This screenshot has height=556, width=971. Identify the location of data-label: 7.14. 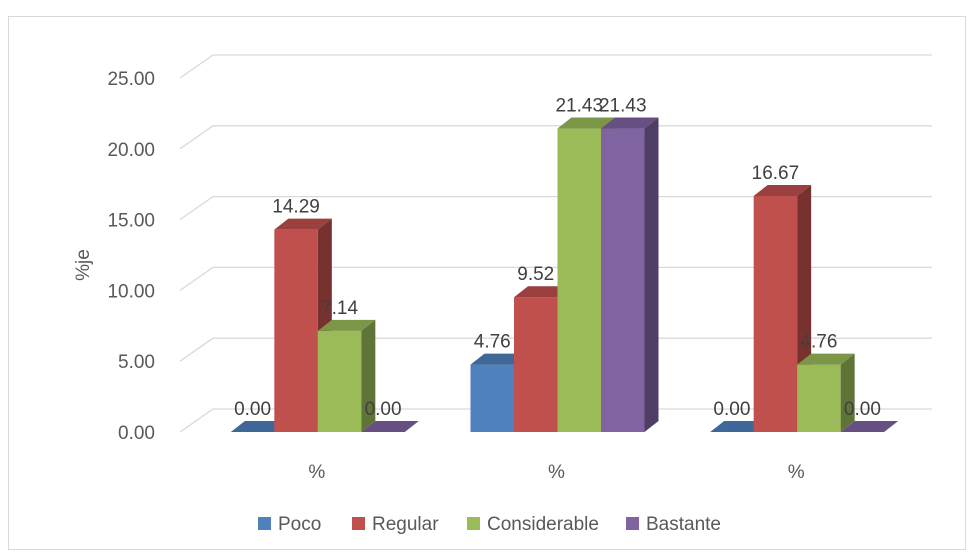
(339, 308).